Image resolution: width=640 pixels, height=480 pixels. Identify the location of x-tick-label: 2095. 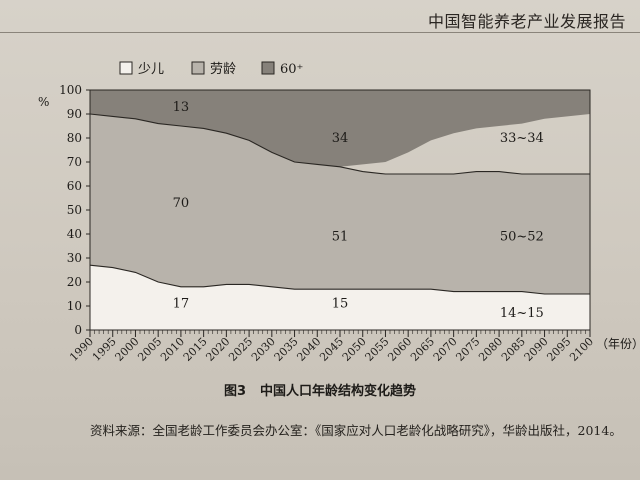
(558, 349).